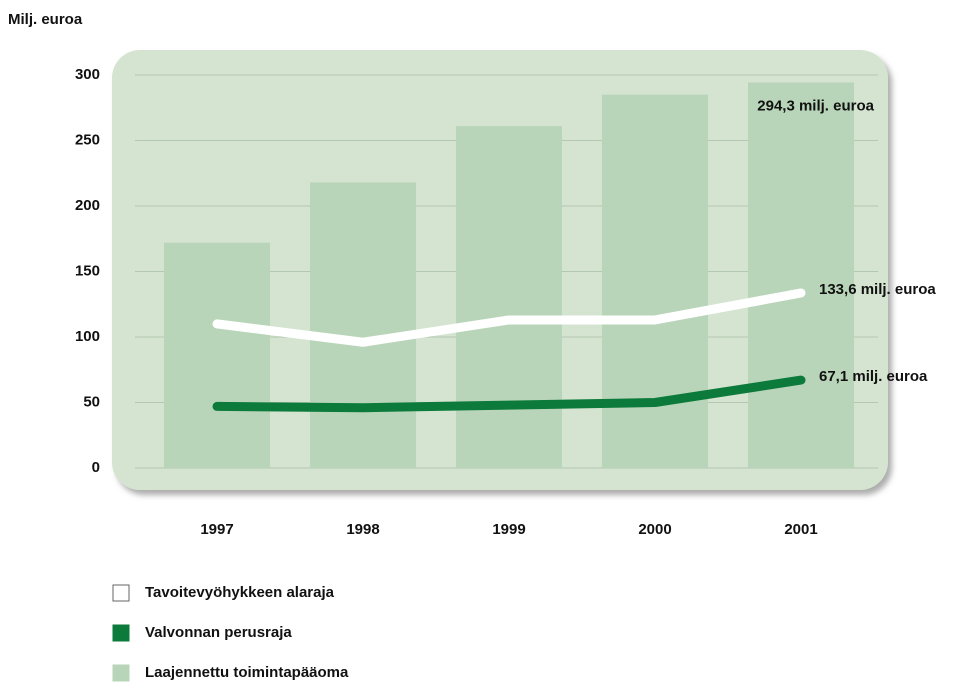  What do you see at coordinates (87, 205) in the screenshot?
I see `y-tick-label: 200` at bounding box center [87, 205].